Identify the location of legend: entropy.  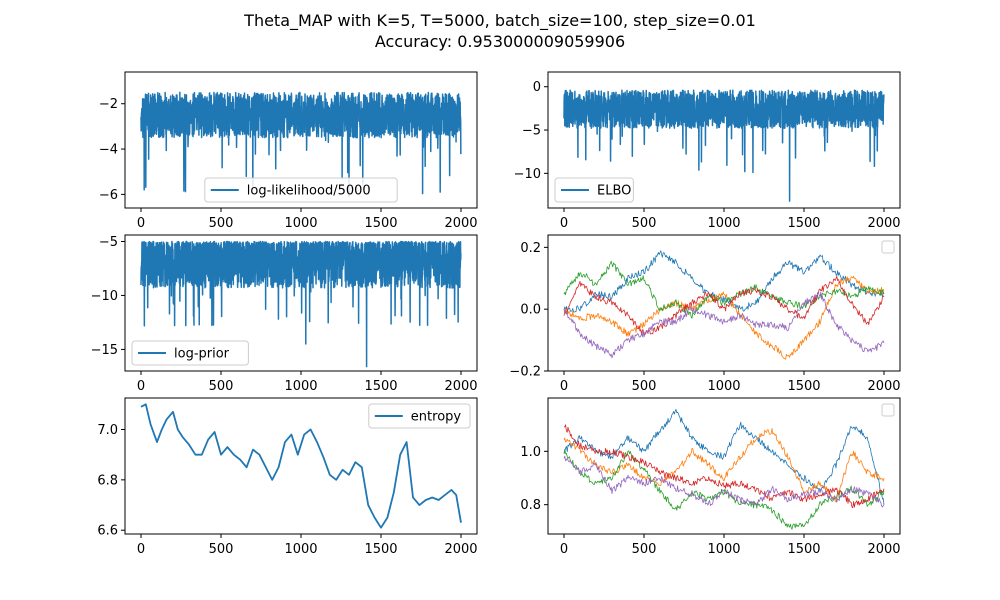
(419, 416).